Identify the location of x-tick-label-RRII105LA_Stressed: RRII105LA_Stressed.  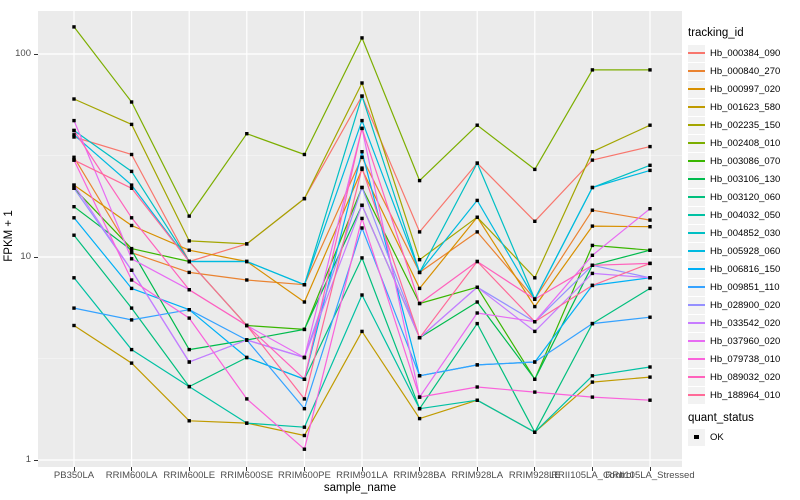
(650, 475).